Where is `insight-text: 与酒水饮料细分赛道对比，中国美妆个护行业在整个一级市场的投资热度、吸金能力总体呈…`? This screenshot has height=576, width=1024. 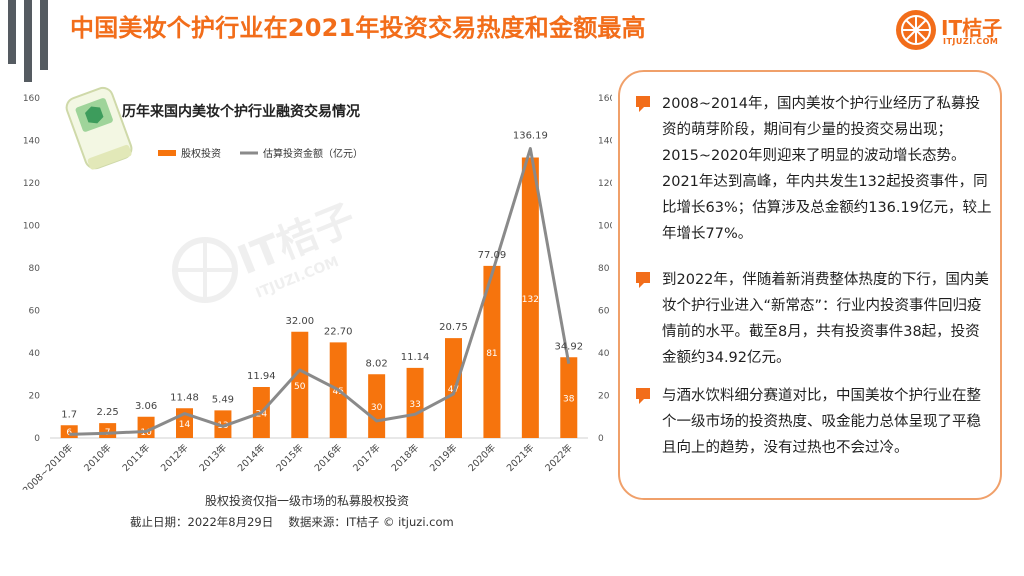
insight-text: 与酒水饮料细分赛道对比，中国美妆个护行业在整个一级市场的投资热度、吸金能力总体呈… is located at coordinates (821, 422).